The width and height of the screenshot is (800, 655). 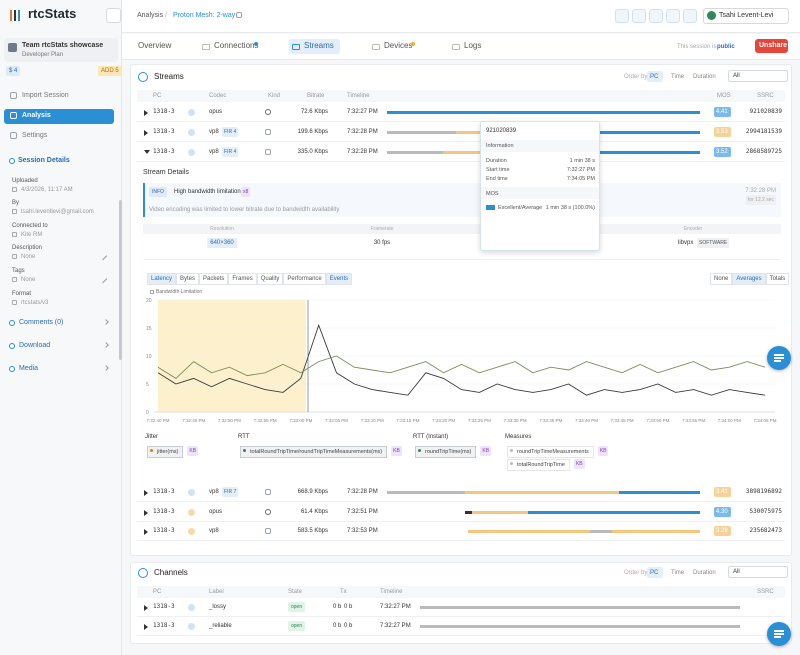 I want to click on alert-title: High bandwidth limitation, so click(x=207, y=192).